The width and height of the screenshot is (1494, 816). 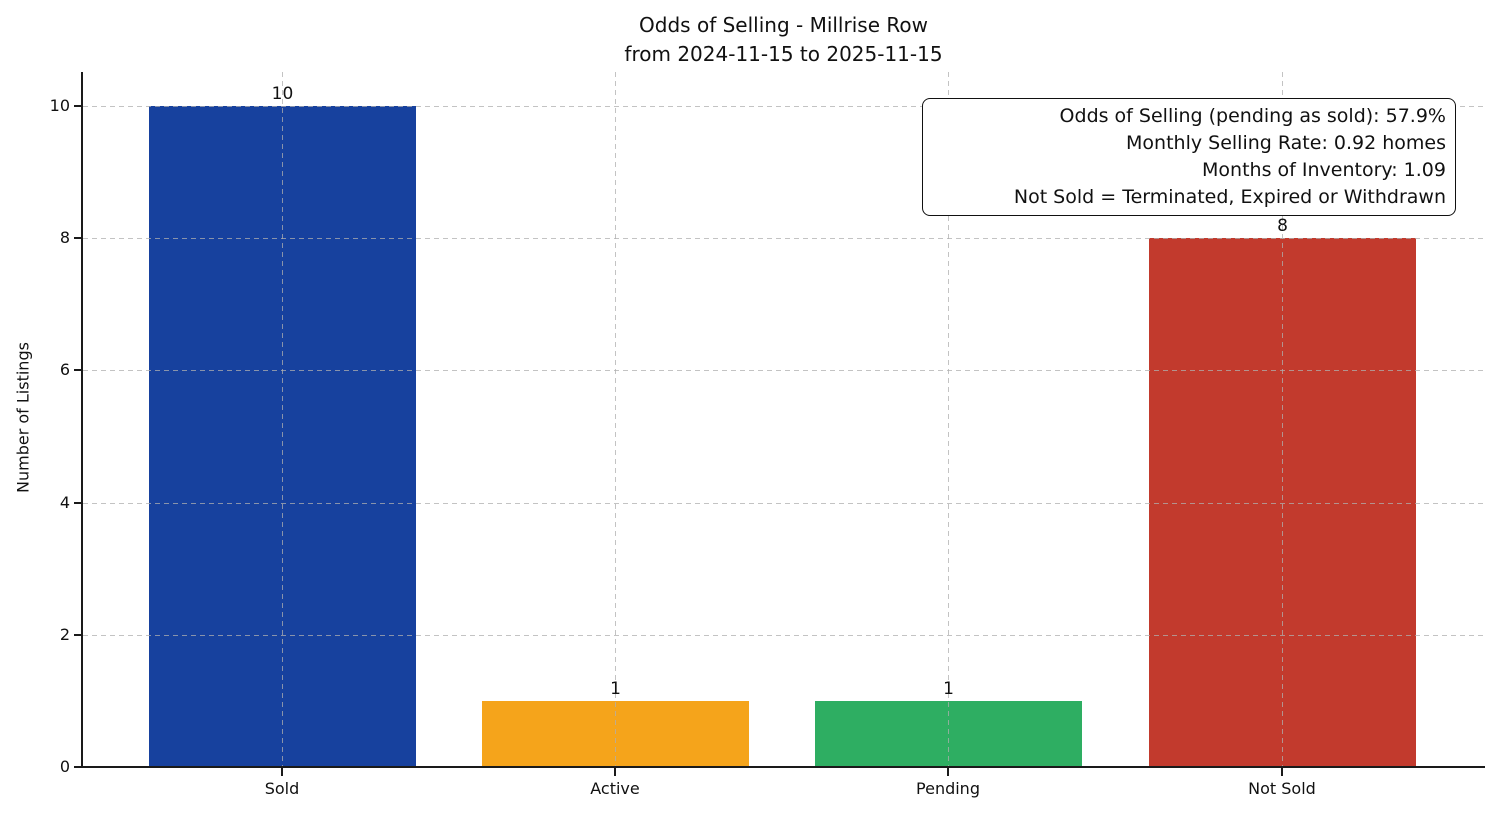 What do you see at coordinates (1282, 772) in the screenshot?
I see `x-tick-not-sold` at bounding box center [1282, 772].